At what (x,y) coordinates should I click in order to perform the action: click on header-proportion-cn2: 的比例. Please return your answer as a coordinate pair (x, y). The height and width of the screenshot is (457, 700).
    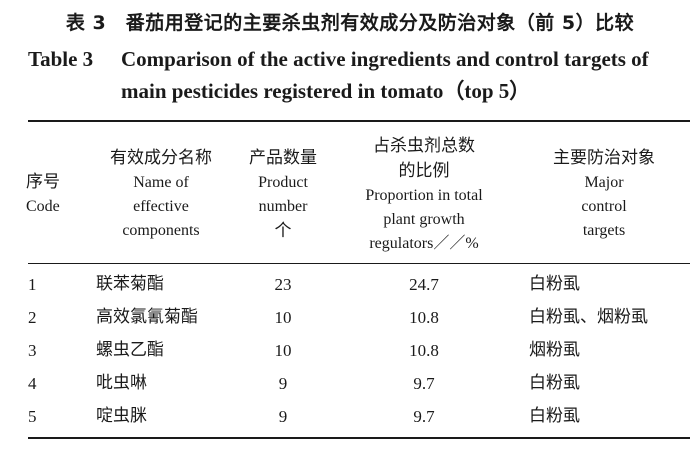
    Looking at the image, I should click on (424, 171).